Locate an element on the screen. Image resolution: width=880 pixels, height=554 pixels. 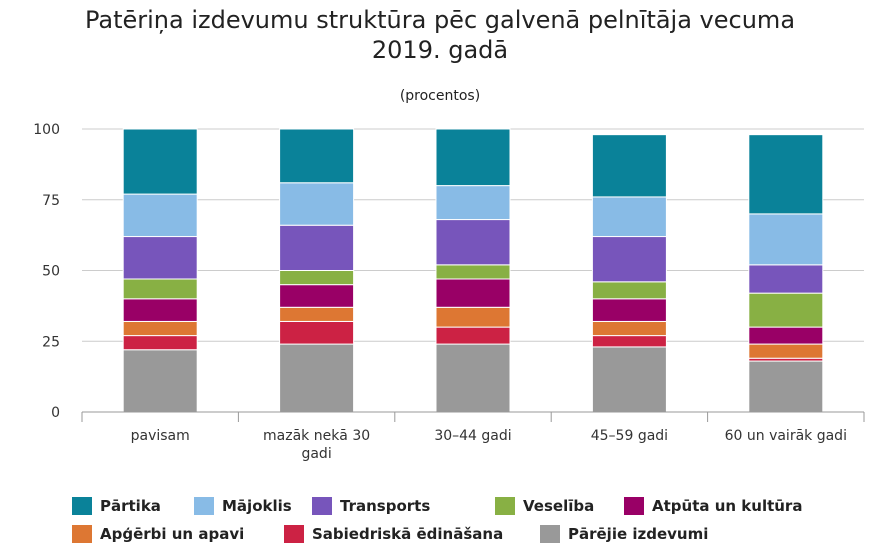
legend-item-parejie-izdevumi: Pārējie izdevumi is located at coordinates (624, 534).